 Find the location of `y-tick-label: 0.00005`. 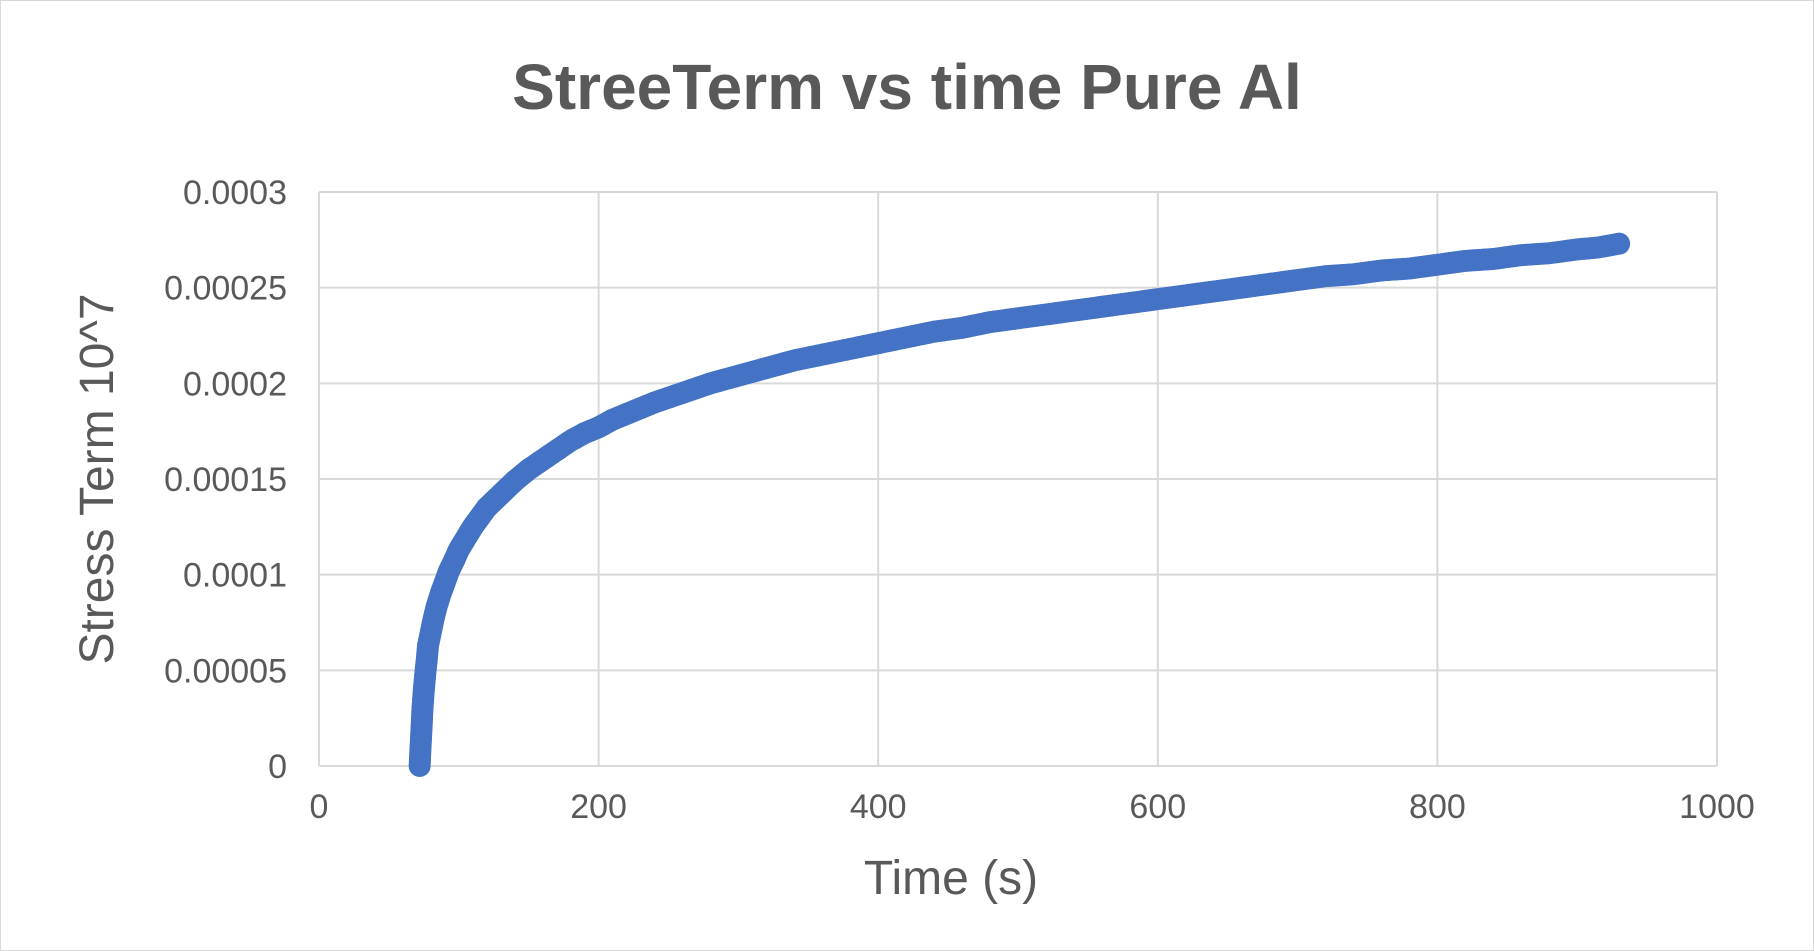

y-tick-label: 0.00005 is located at coordinates (225, 671).